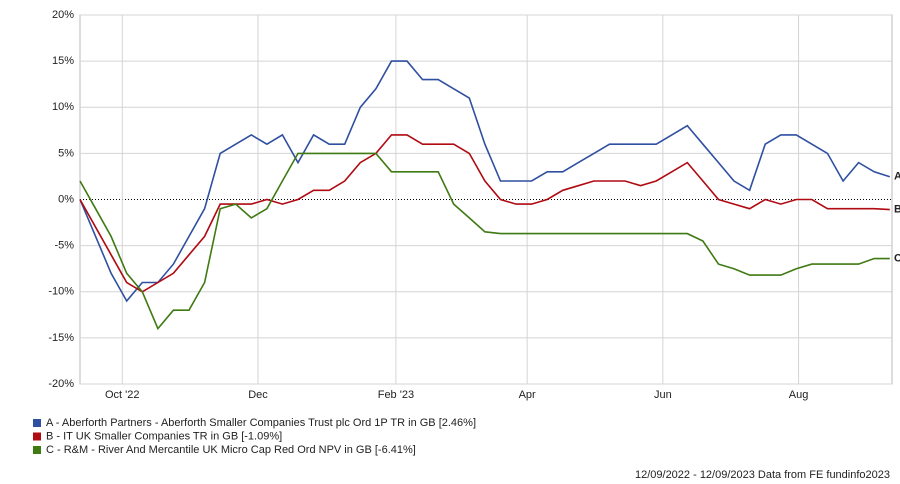  Describe the element at coordinates (396, 395) in the screenshot. I see `x-tick-label: Feb '23` at that location.